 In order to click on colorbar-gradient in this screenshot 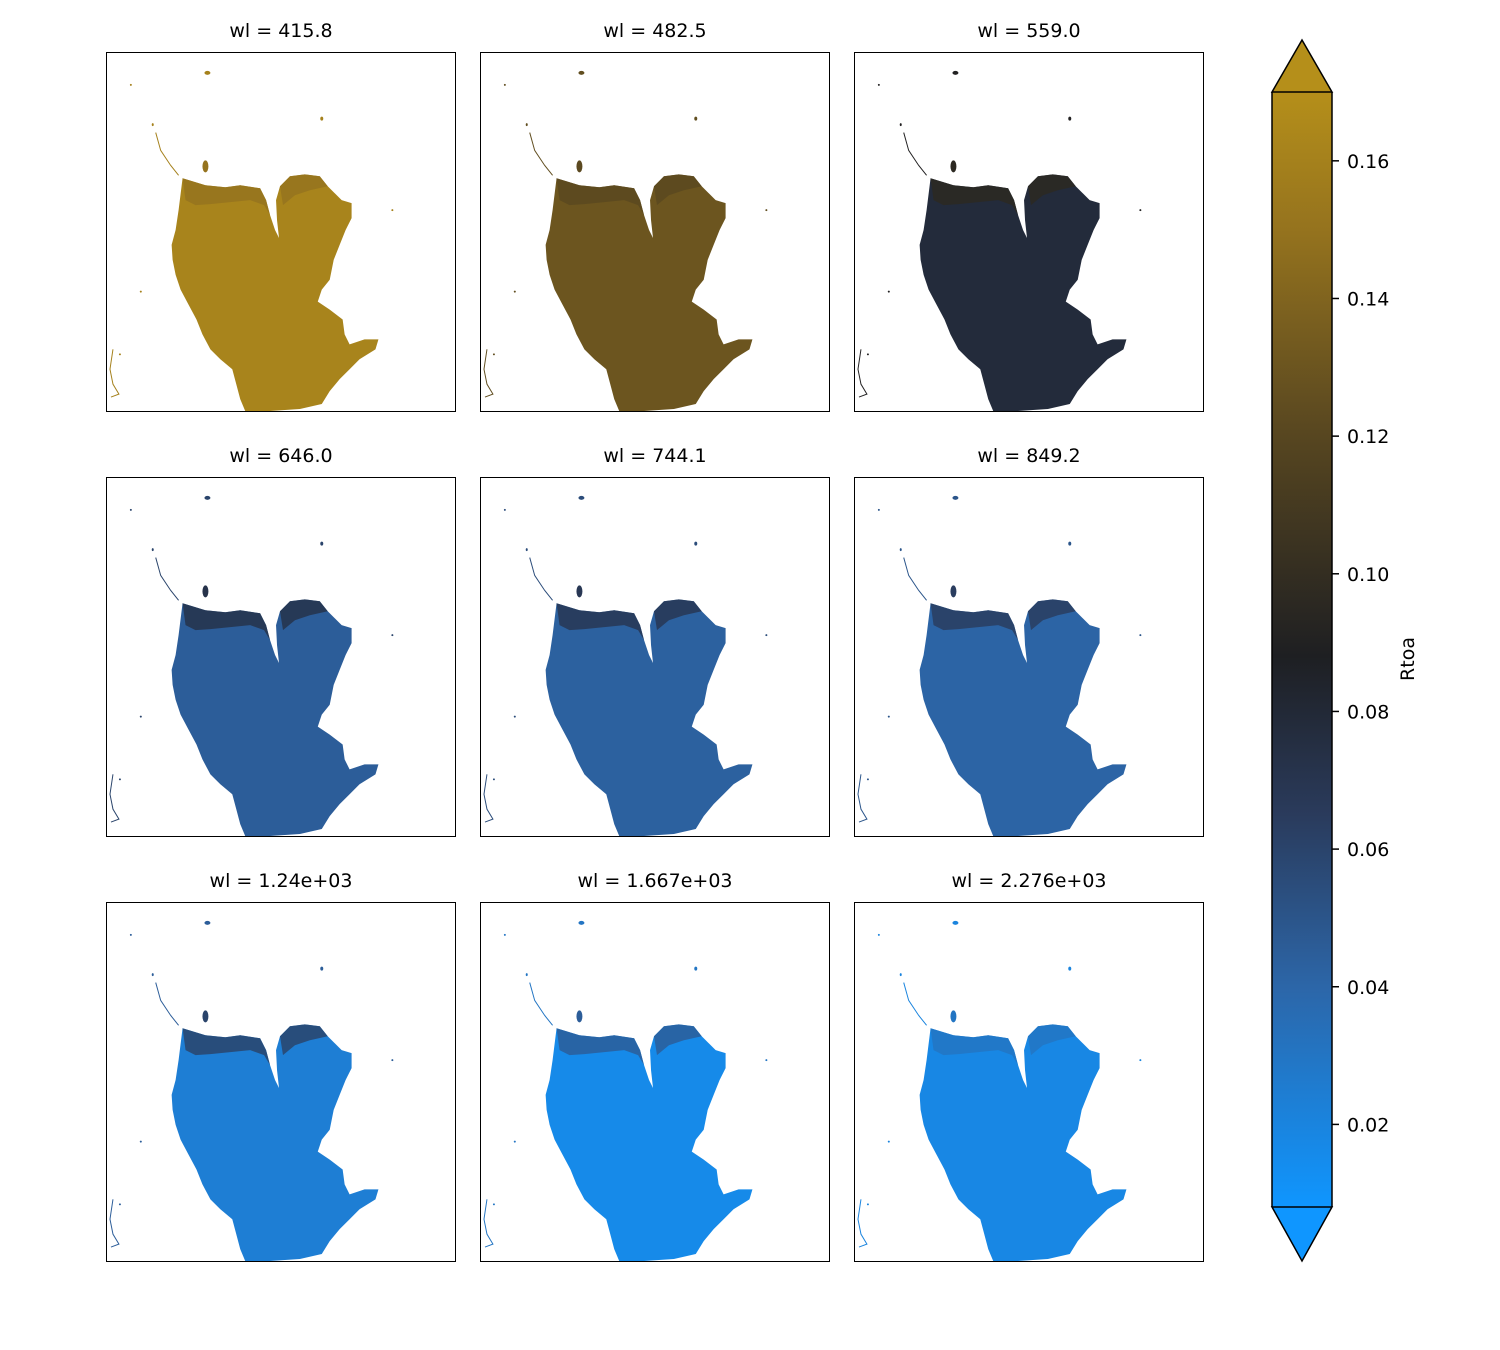, I will do `click(1302, 649)`.